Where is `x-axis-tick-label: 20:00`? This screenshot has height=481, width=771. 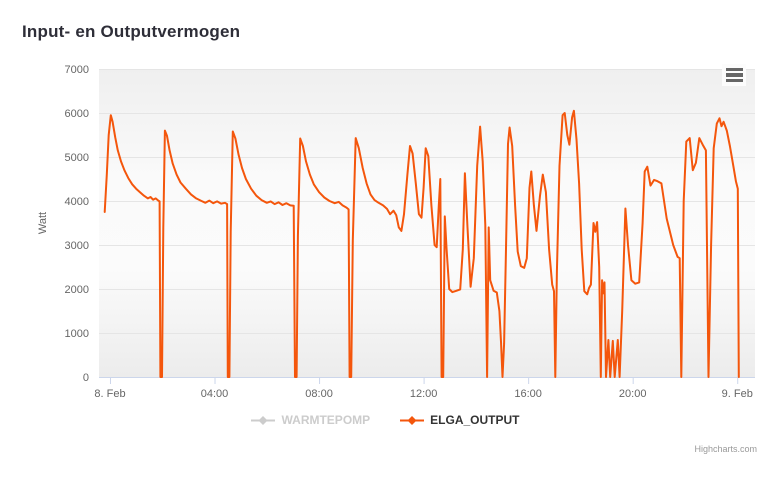 x-axis-tick-label: 20:00 is located at coordinates (633, 394).